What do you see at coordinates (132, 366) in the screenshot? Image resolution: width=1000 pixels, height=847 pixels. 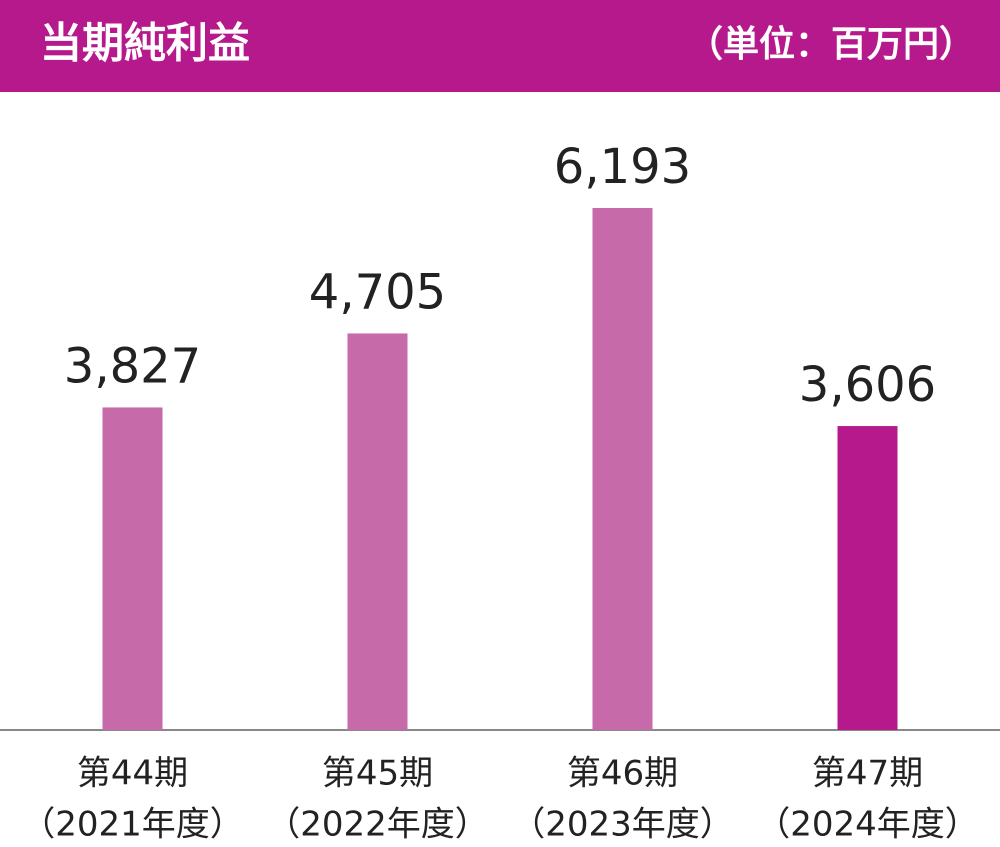 I see `value-label: 3,827` at bounding box center [132, 366].